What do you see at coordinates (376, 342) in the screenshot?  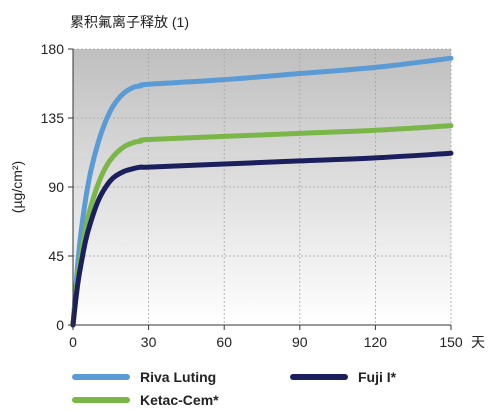 I see `x-tick-label: 120` at bounding box center [376, 342].